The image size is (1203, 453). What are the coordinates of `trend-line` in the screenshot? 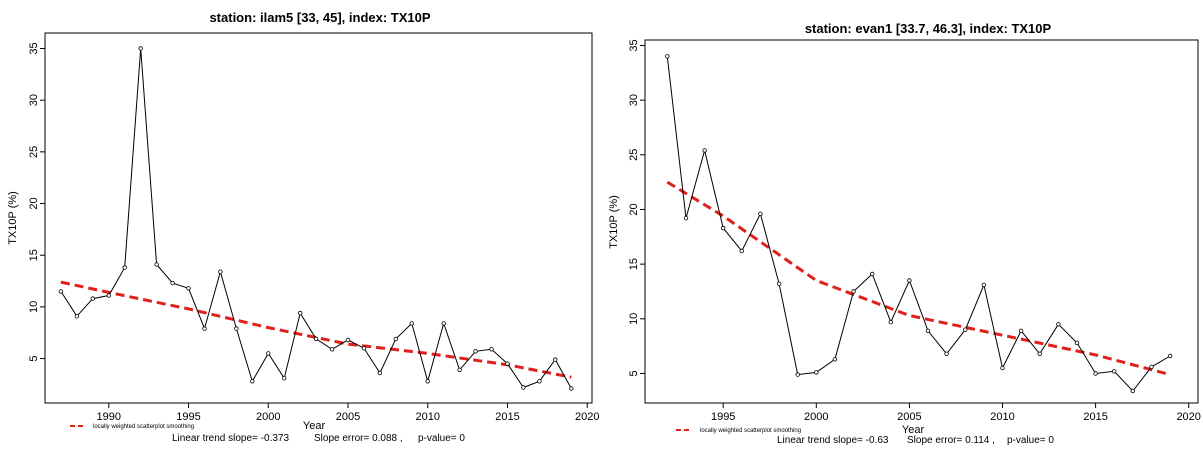 It's located at (316, 329).